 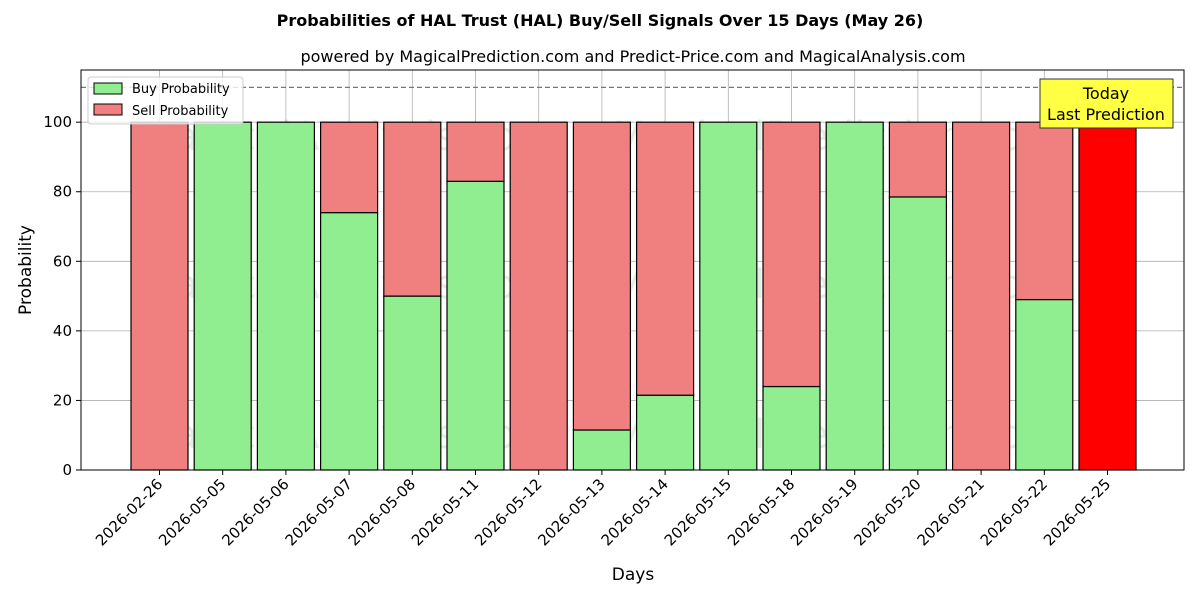 I want to click on x-tick-label: 2026-05-06, so click(x=255, y=512).